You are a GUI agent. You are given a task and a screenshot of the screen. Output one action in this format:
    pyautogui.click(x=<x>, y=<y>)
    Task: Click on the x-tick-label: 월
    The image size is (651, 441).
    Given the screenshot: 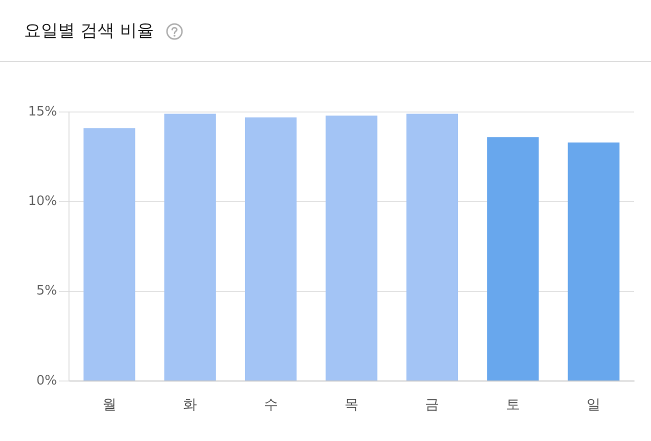 What is the action you would take?
    pyautogui.click(x=109, y=405)
    